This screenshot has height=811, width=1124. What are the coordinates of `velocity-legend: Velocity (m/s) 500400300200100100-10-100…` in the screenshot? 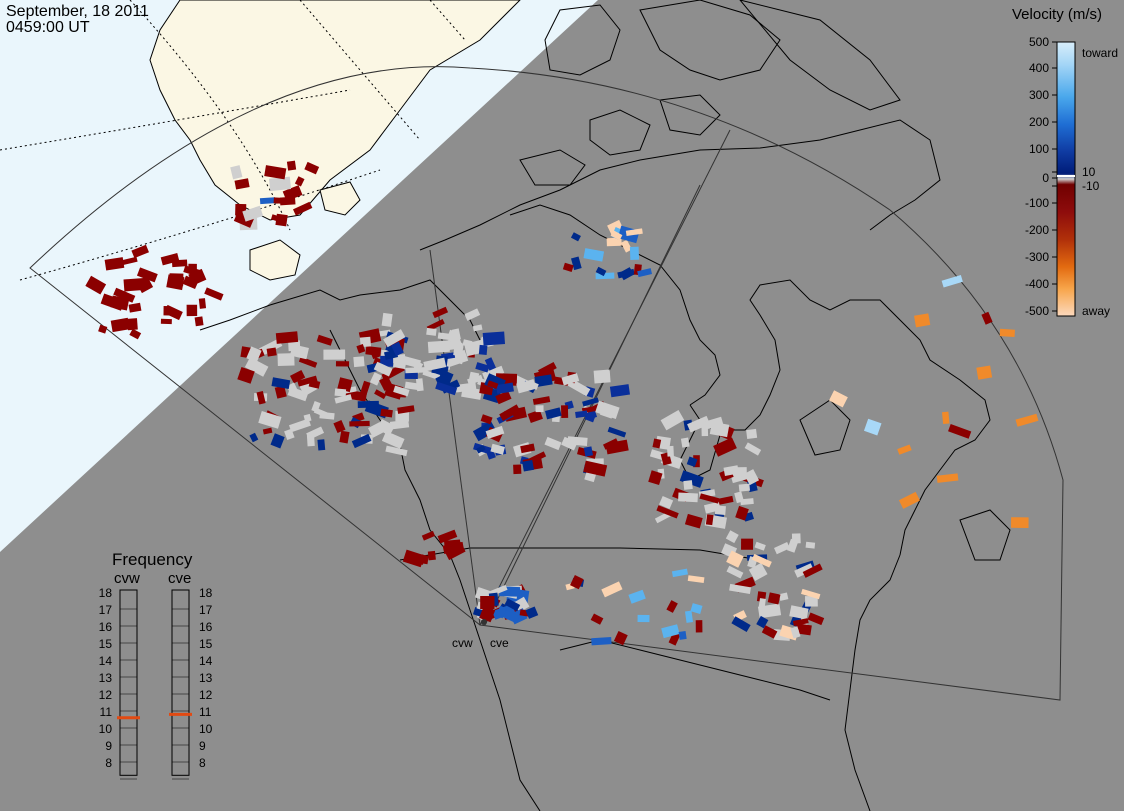 It's located at (1065, 162).